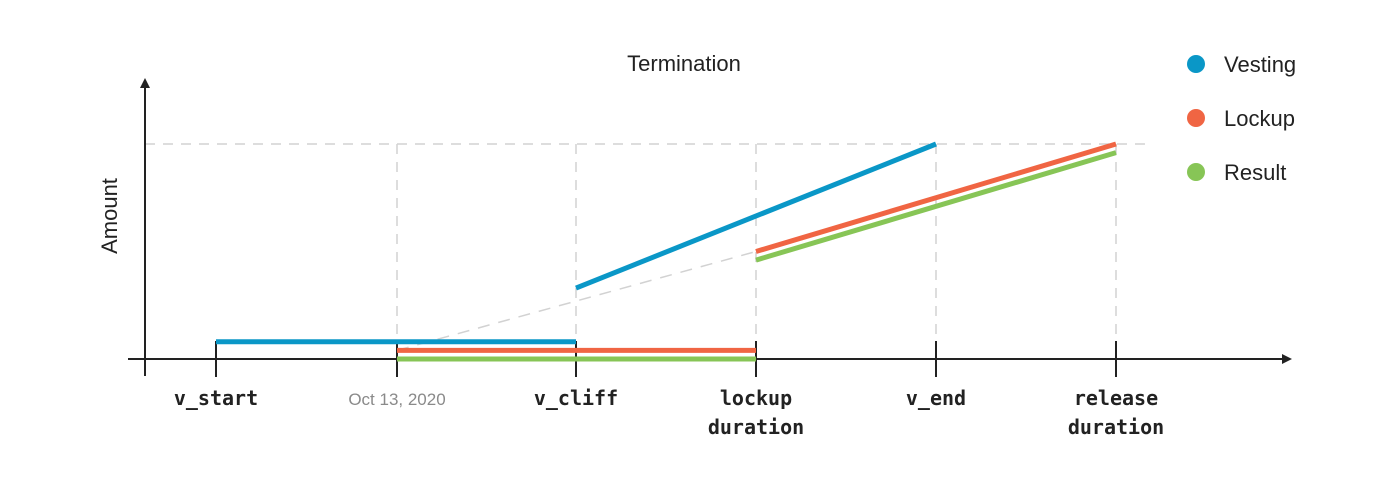  I want to click on x-tick-label: v_start, so click(216, 398).